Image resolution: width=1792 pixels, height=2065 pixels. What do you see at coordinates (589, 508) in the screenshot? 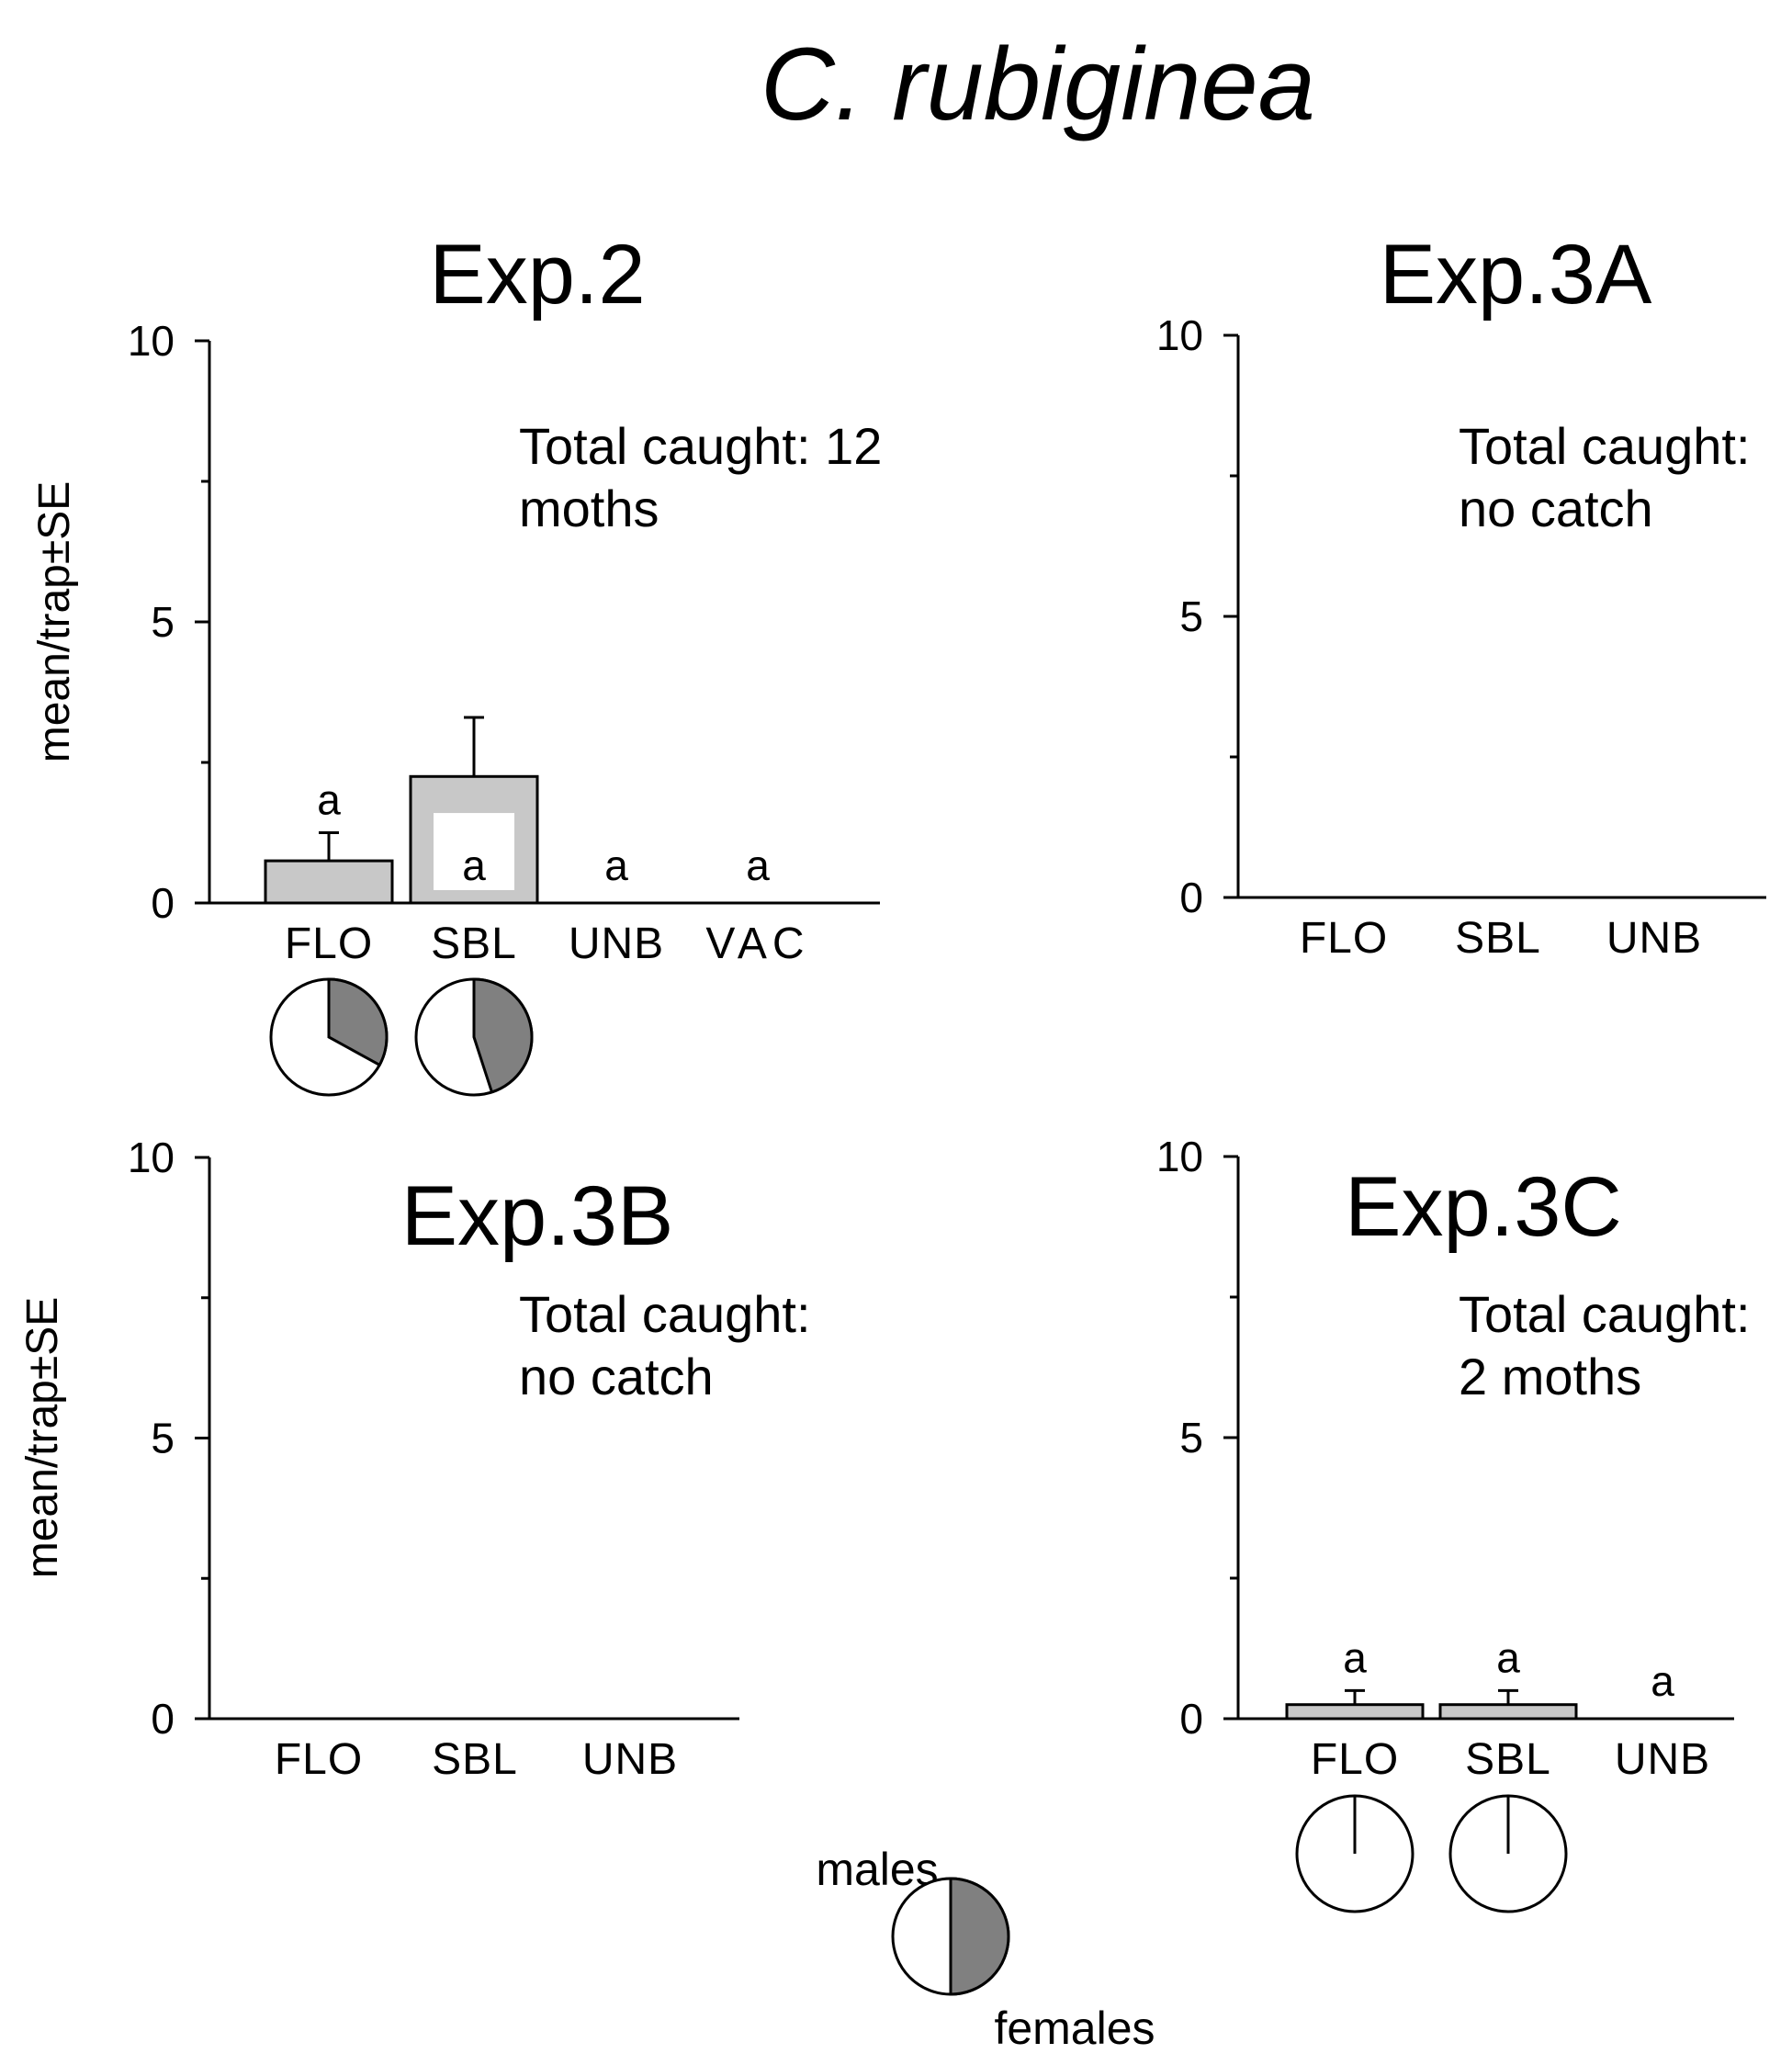
I see `total-caught-line2: moths` at bounding box center [589, 508].